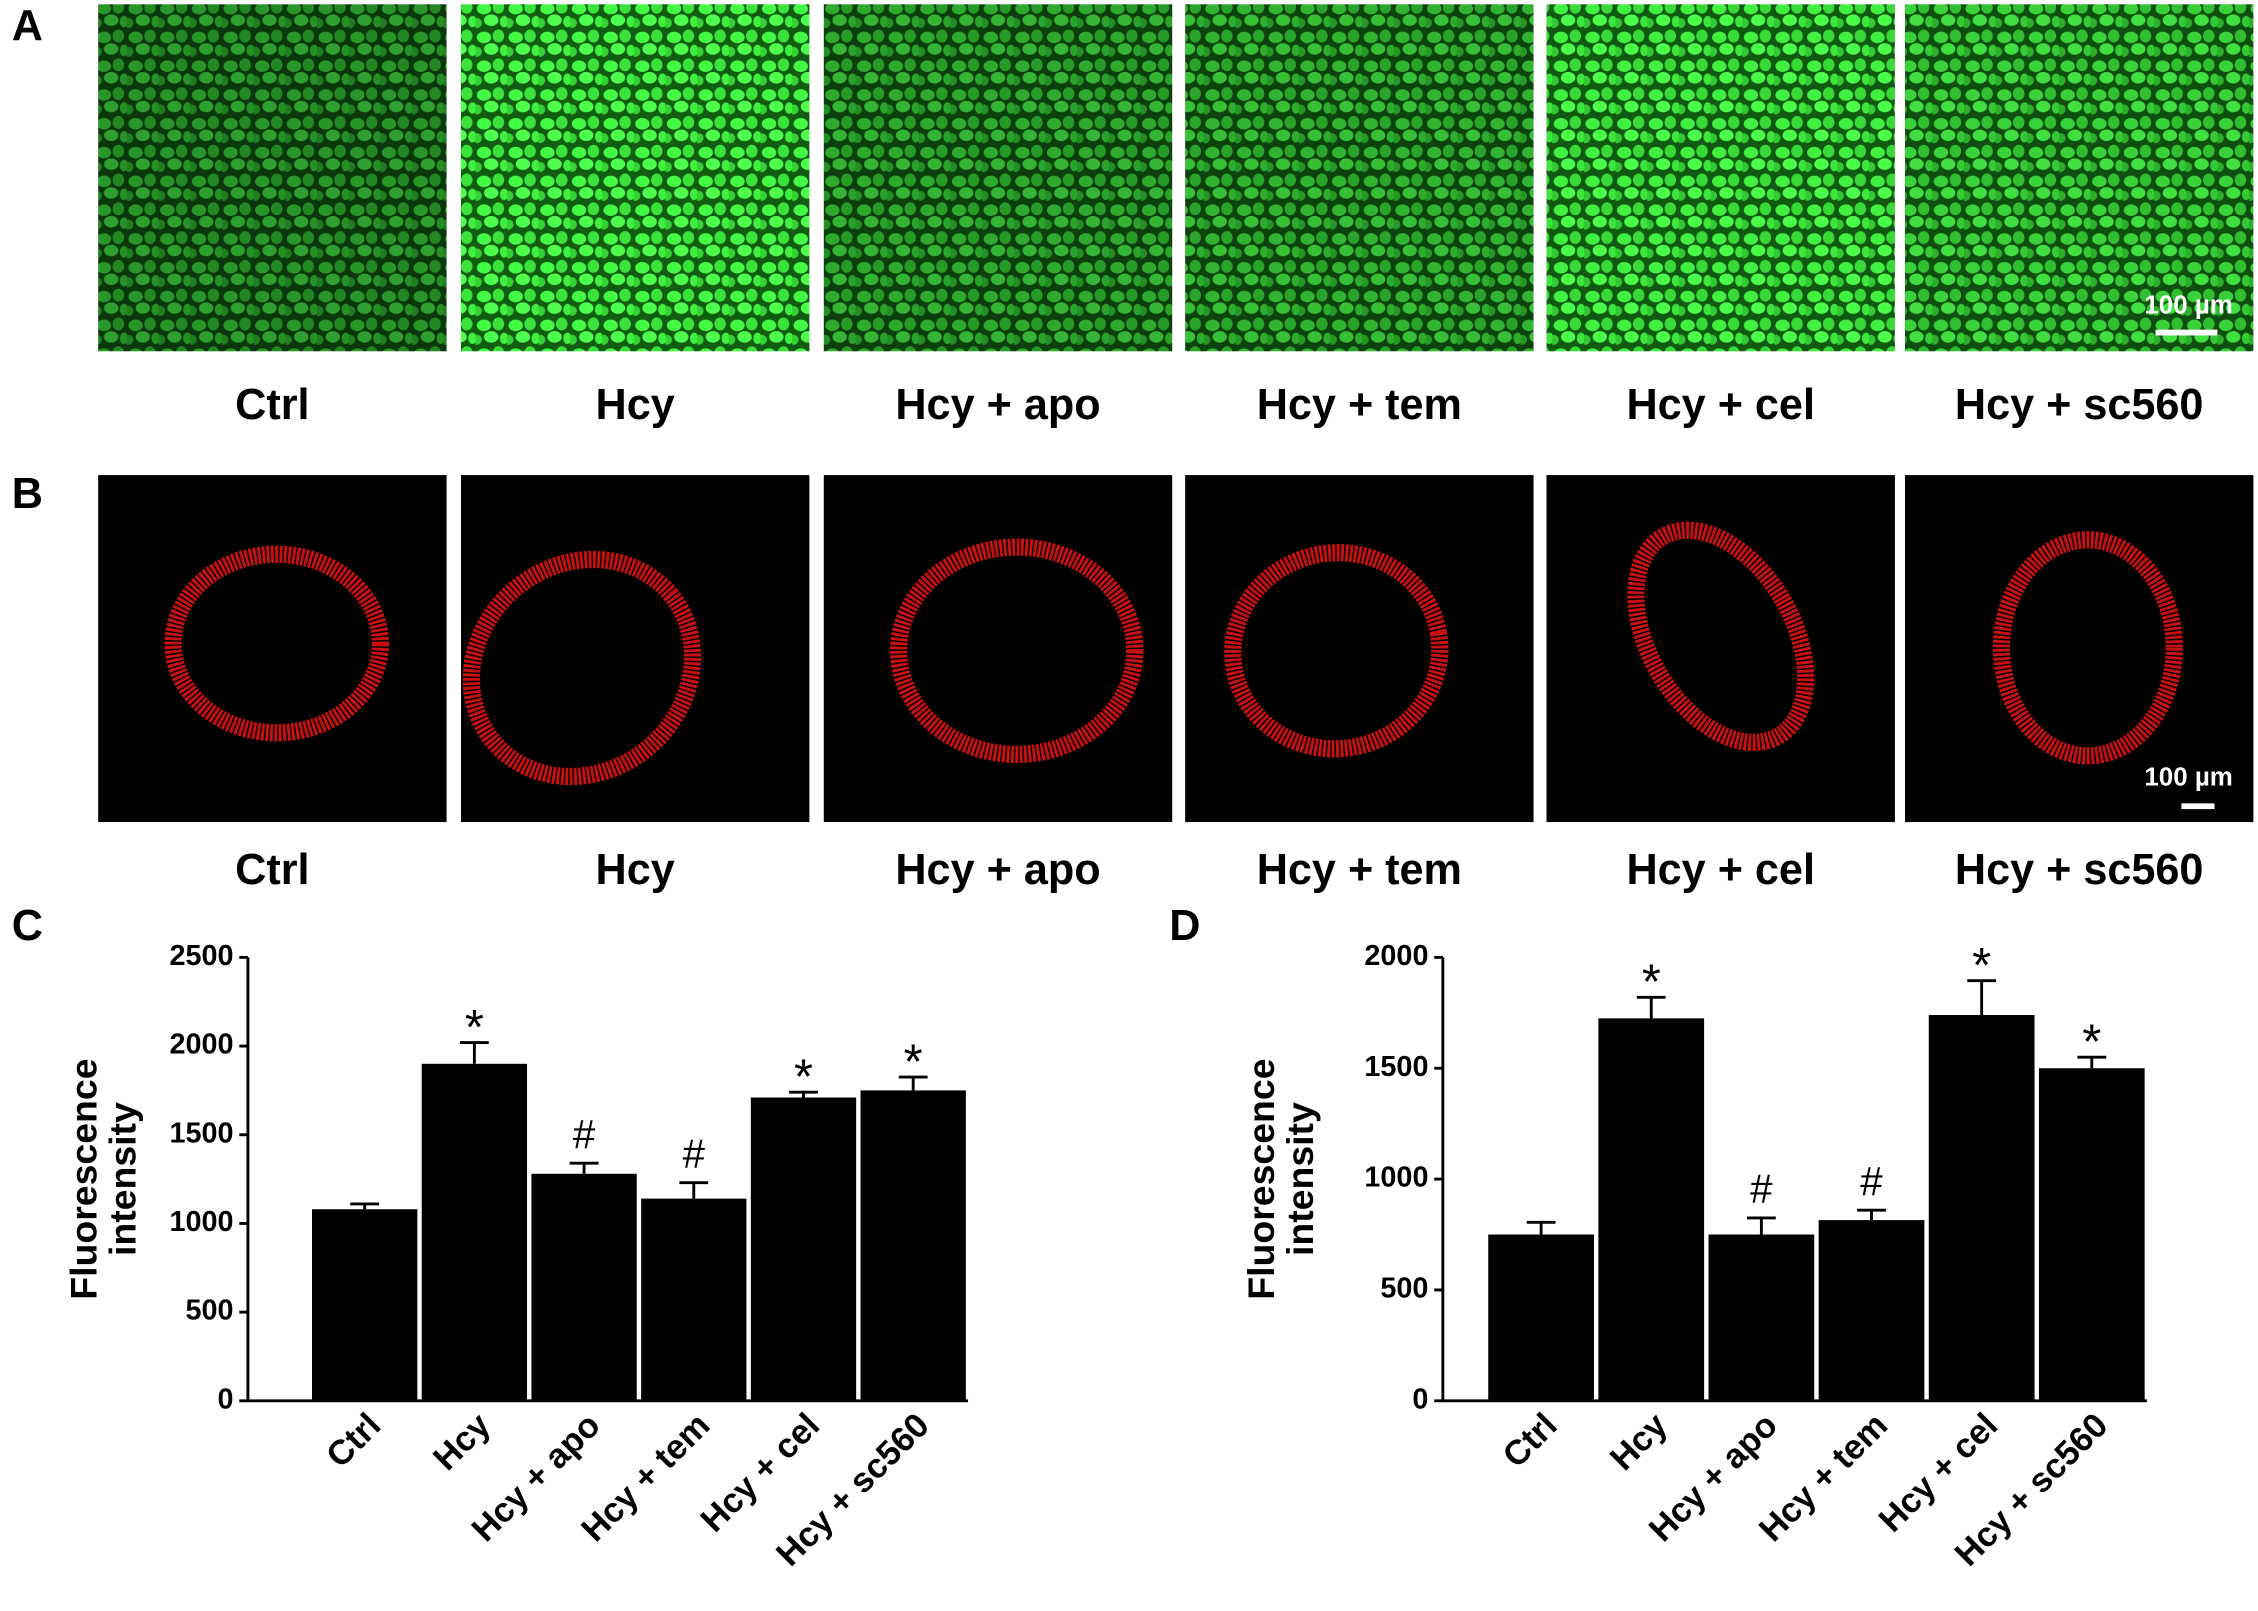 This screenshot has height=1611, width=2258. I want to click on y-tick-label: 2500, so click(201, 956).